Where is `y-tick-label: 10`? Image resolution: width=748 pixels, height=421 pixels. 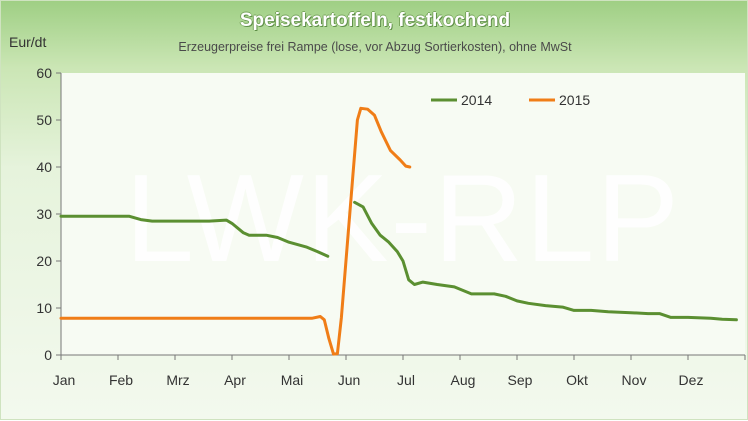
y-tick-label: 10 is located at coordinates (44, 308).